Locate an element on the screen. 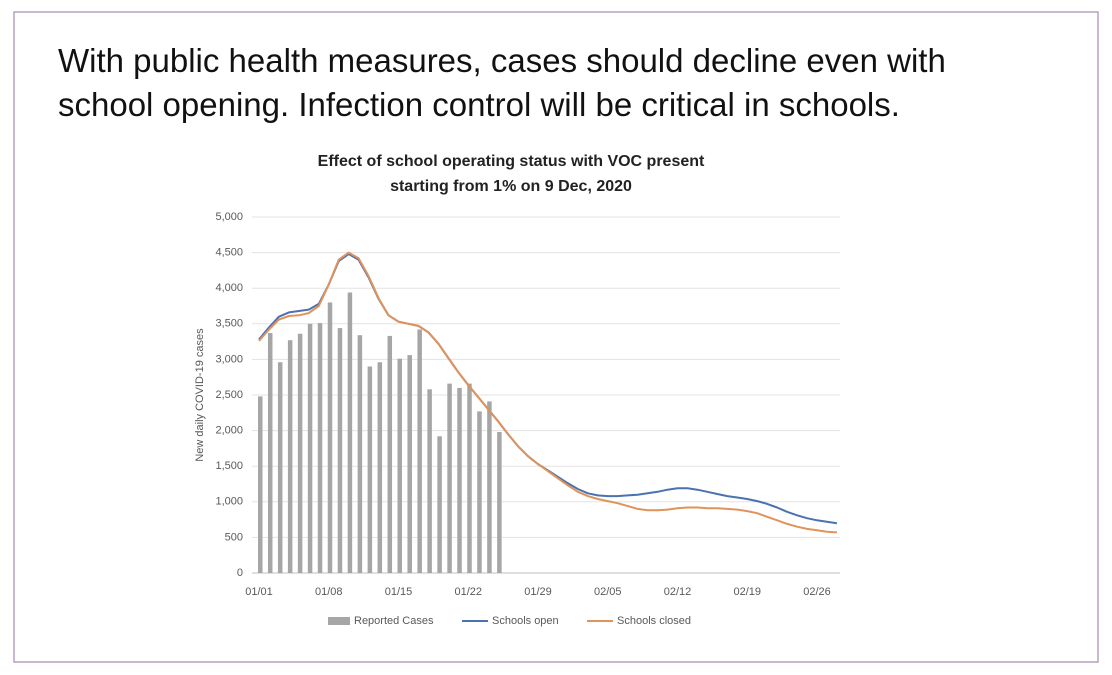  x-tick-label: 02/26 is located at coordinates (817, 592).